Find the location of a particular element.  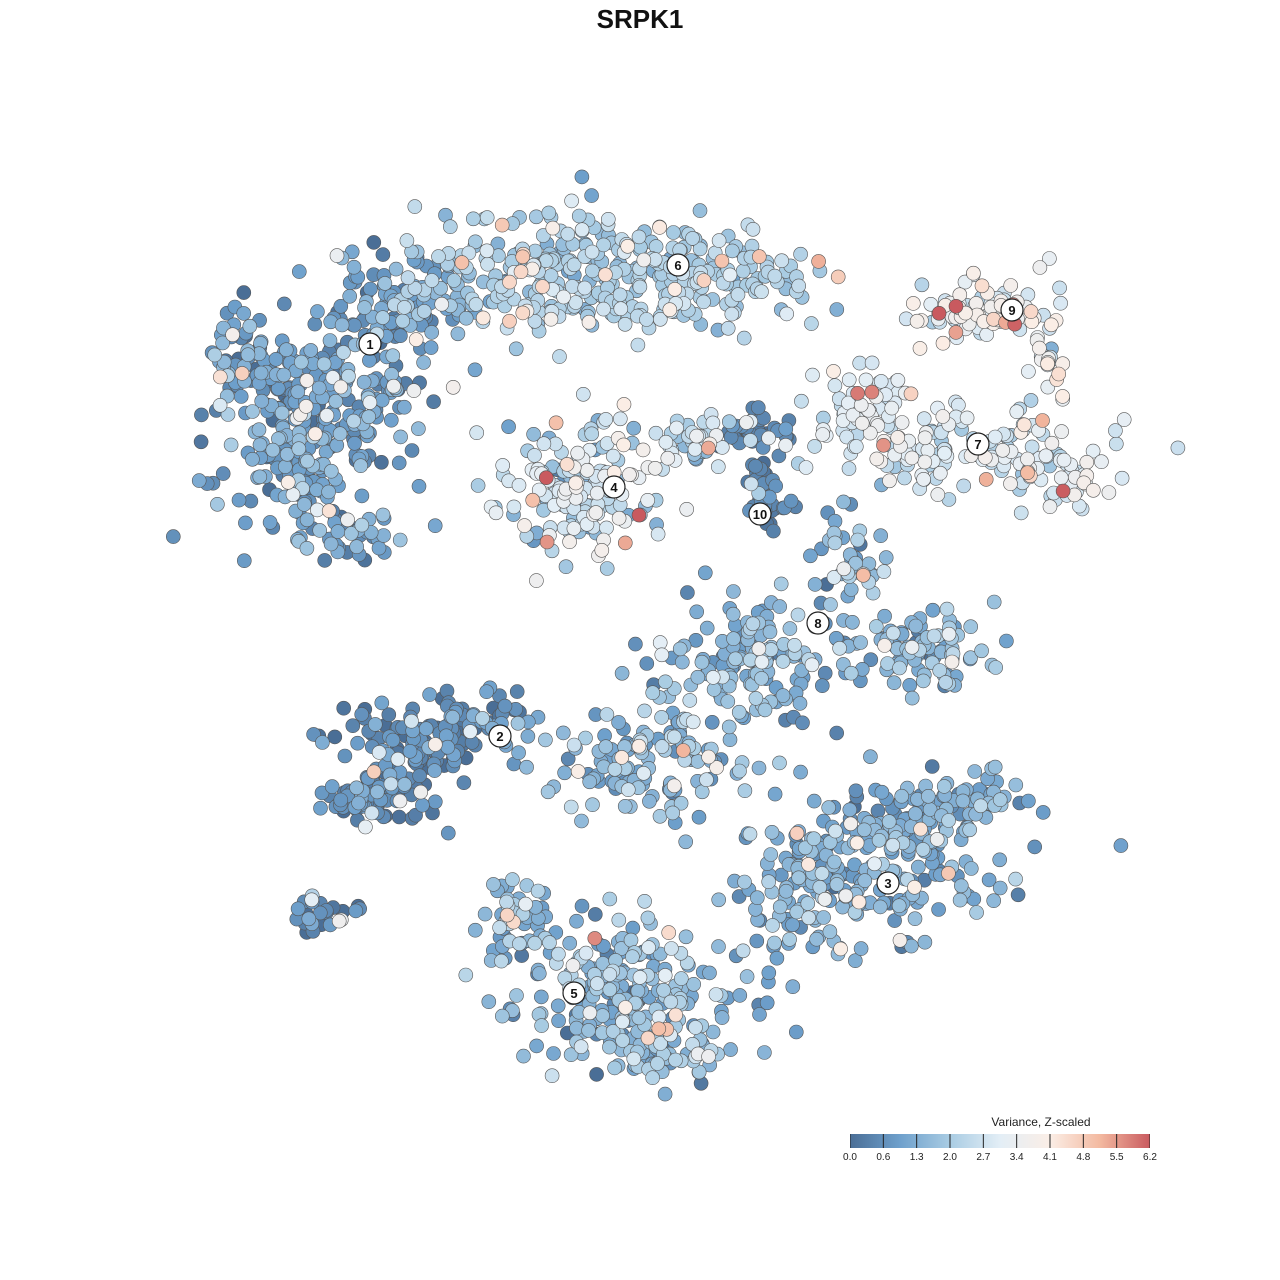

legend-tick-label: 1.3 is located at coordinates (916, 1157).